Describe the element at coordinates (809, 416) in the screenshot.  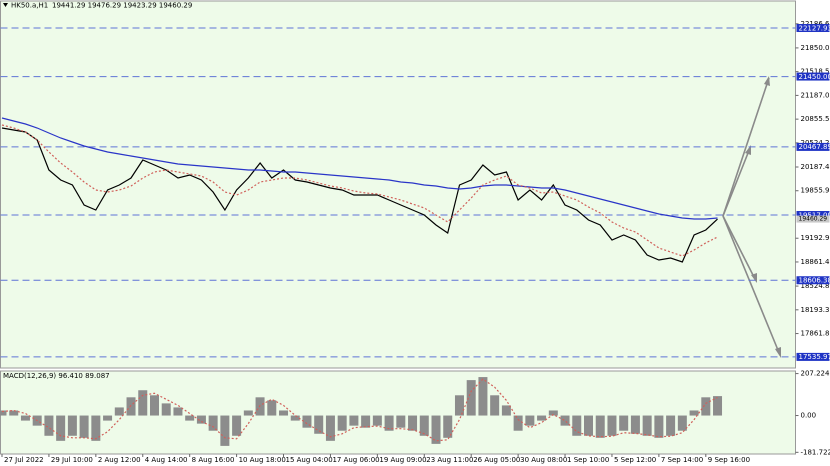
I see `y-tick-label: 0.00` at that location.